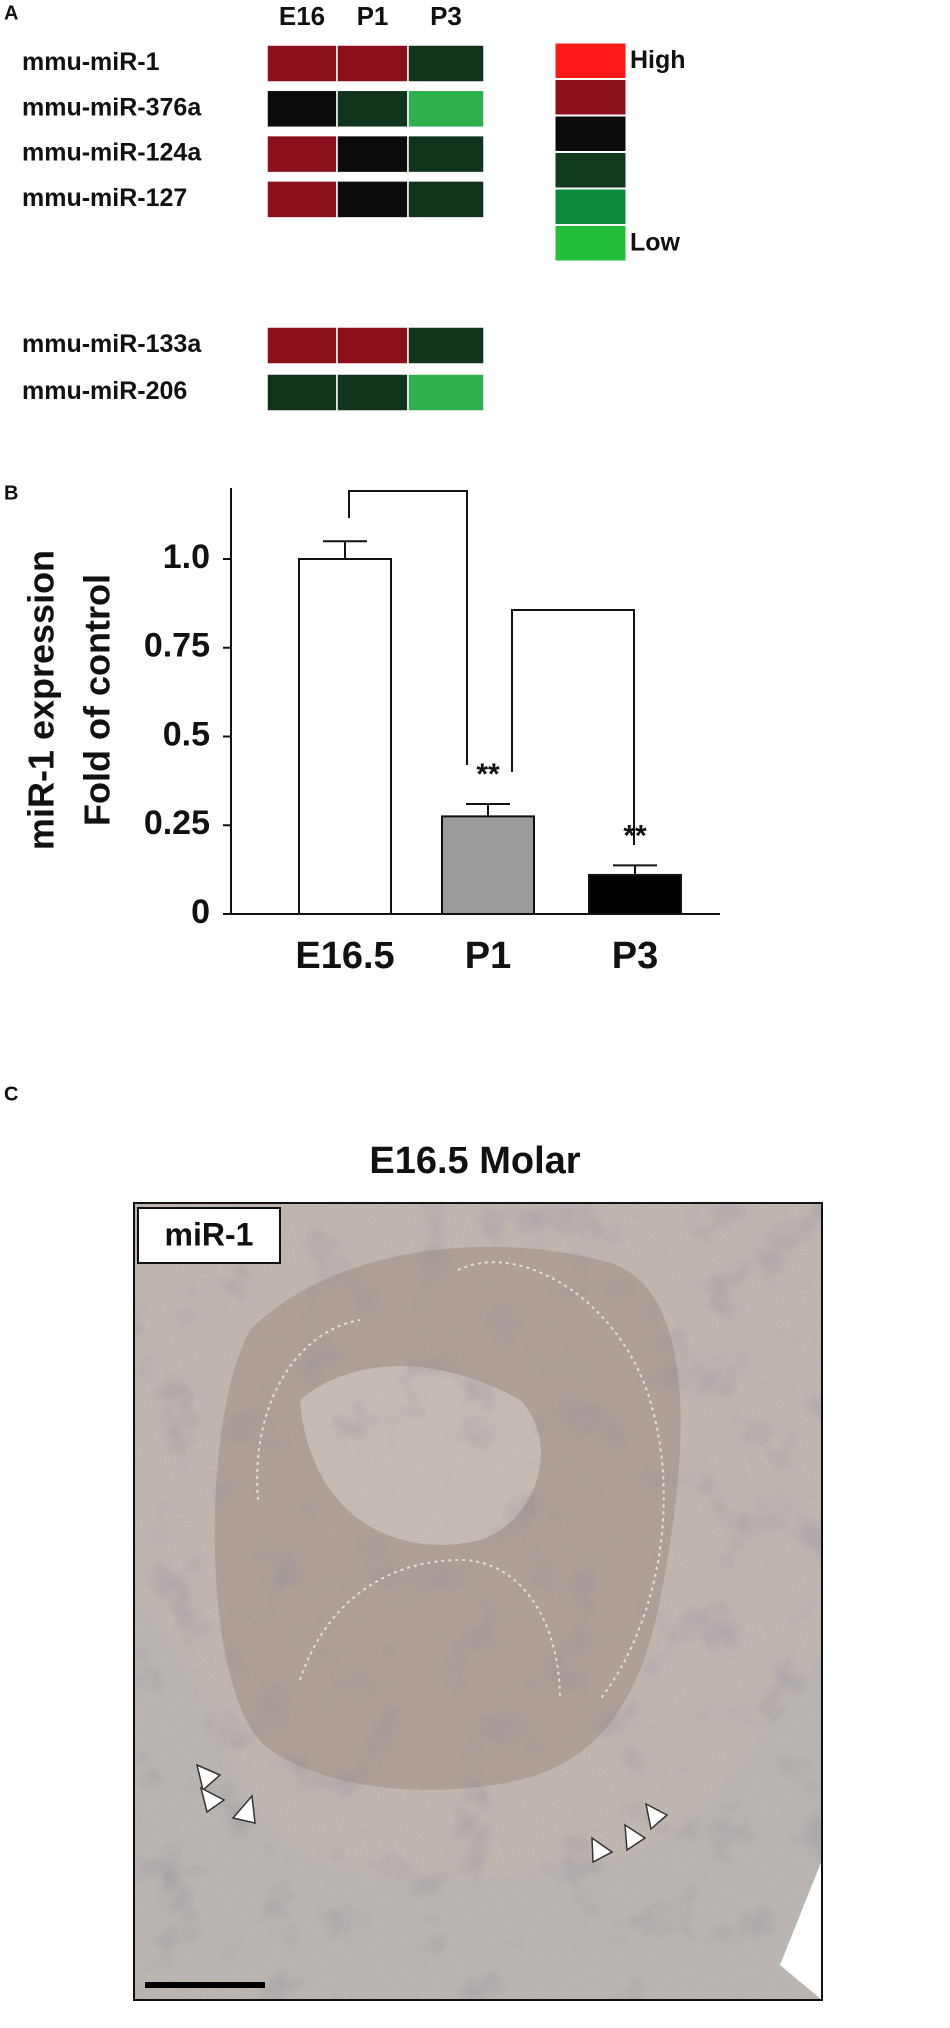 The width and height of the screenshot is (950, 2028). Describe the element at coordinates (446, 16) in the screenshot. I see `column-header: P3` at that location.